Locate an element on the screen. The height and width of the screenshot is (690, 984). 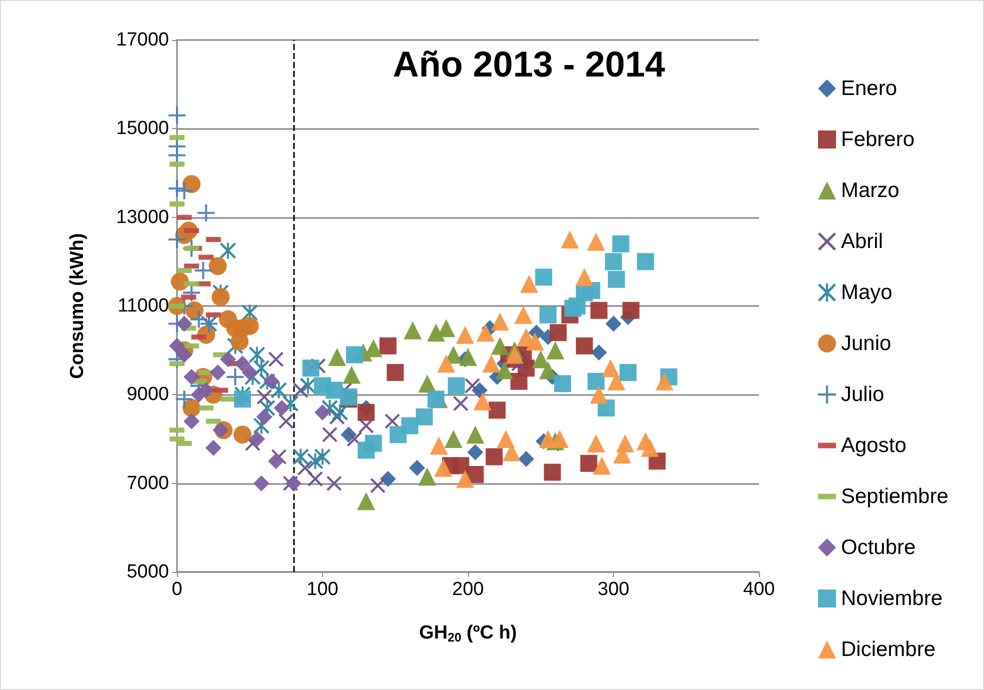
legend-label: Junio is located at coordinates (866, 343).